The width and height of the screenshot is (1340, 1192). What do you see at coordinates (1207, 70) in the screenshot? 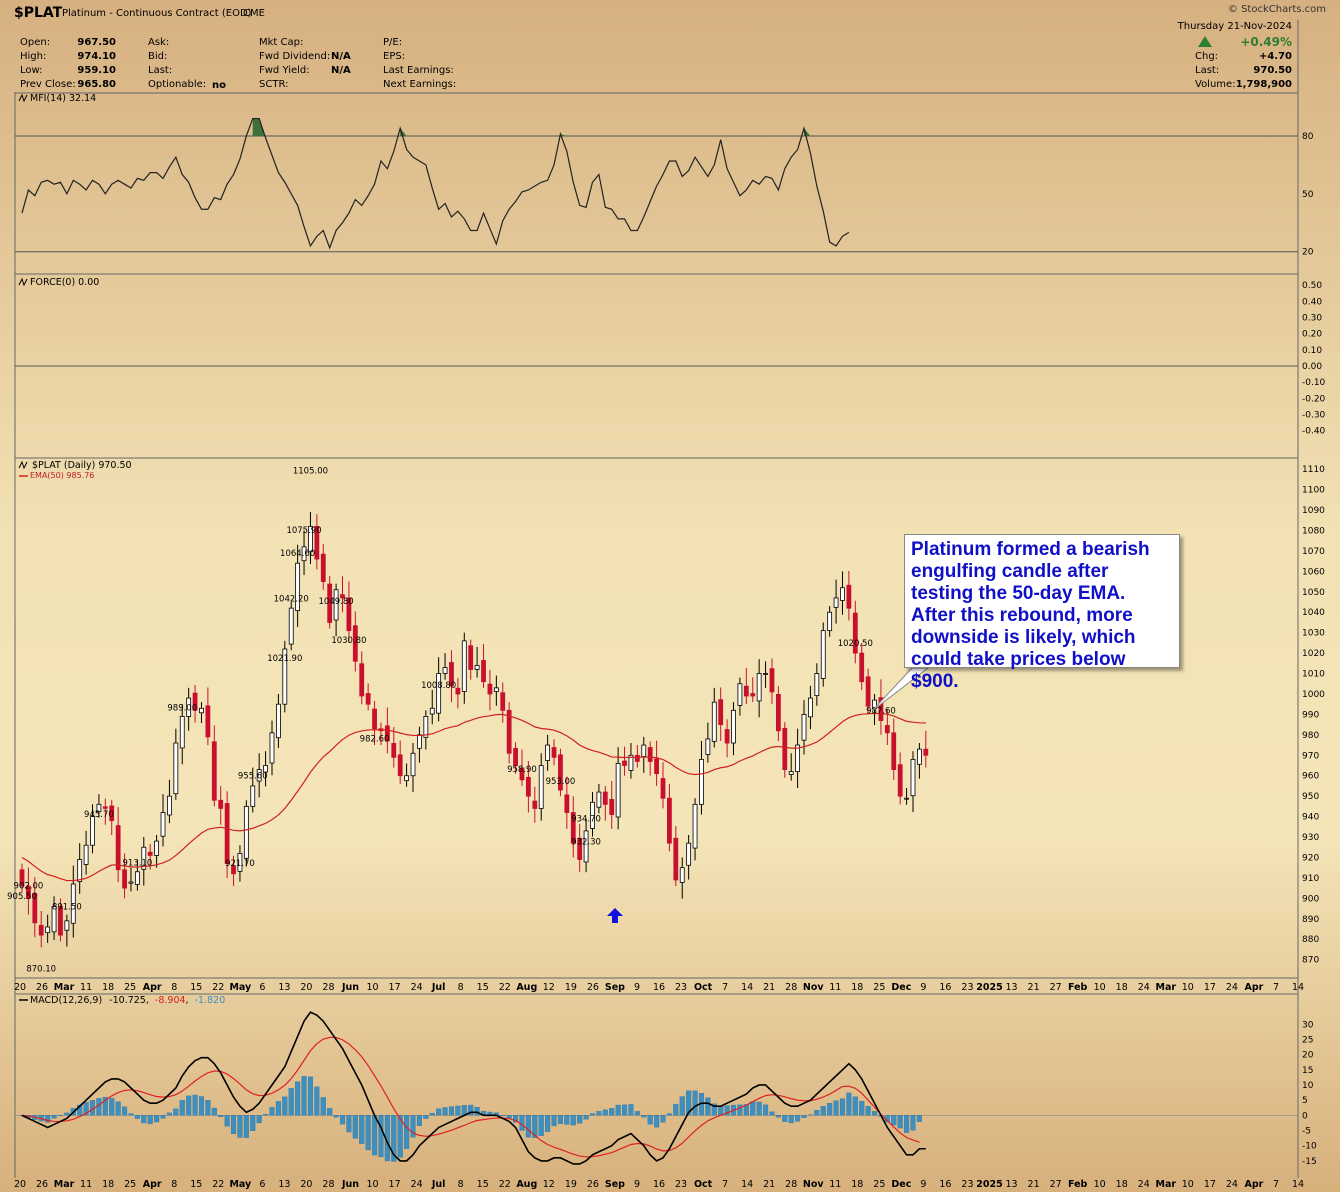
I see `quote-label: Last:` at bounding box center [1207, 70].